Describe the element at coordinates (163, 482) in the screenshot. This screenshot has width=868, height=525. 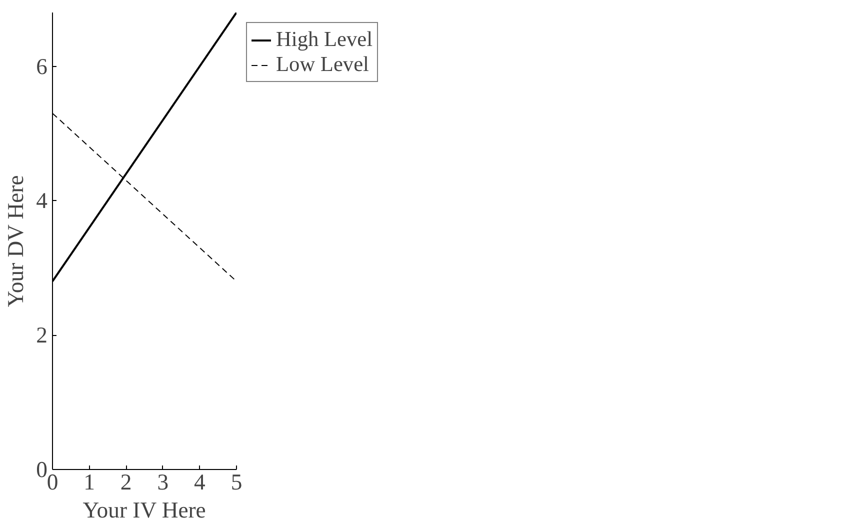
I see `x-tick-label: 3` at that location.